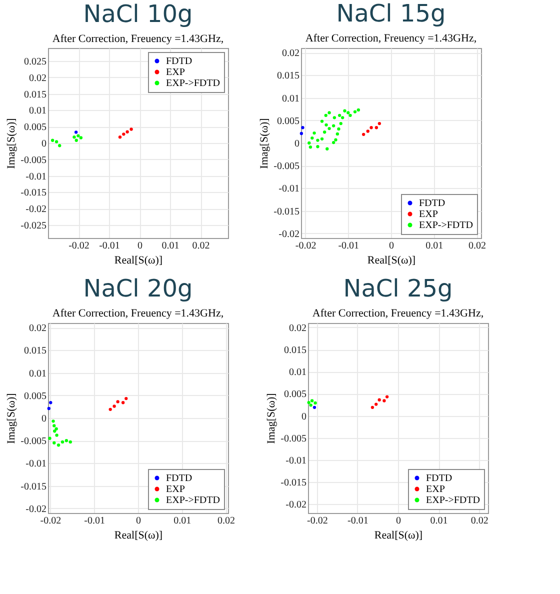 Image resolution: width=560 pixels, height=594 pixels. What do you see at coordinates (398, 288) in the screenshot?
I see `chart-title: NaCl 25g` at bounding box center [398, 288].